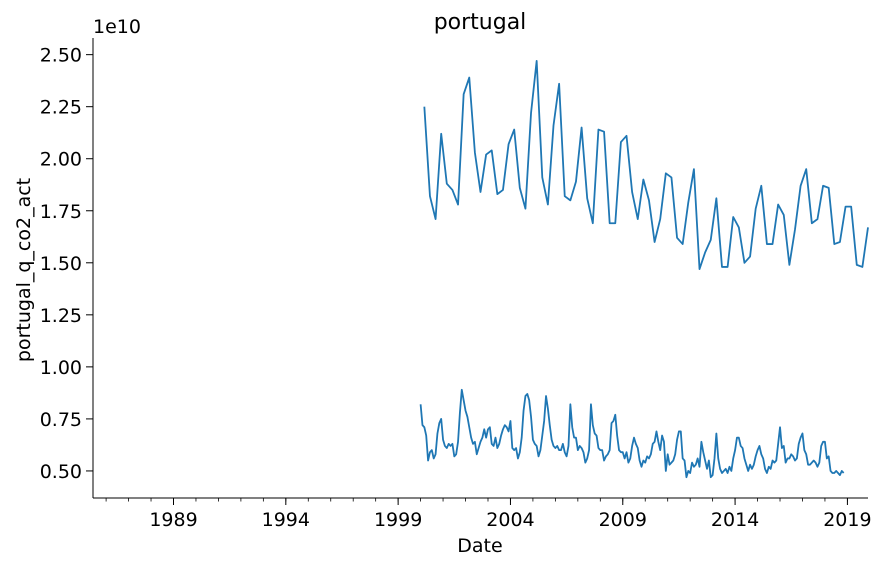 The image size is (887, 568). What do you see at coordinates (61, 160) in the screenshot?
I see `y-tick-label: 2.00` at bounding box center [61, 160].